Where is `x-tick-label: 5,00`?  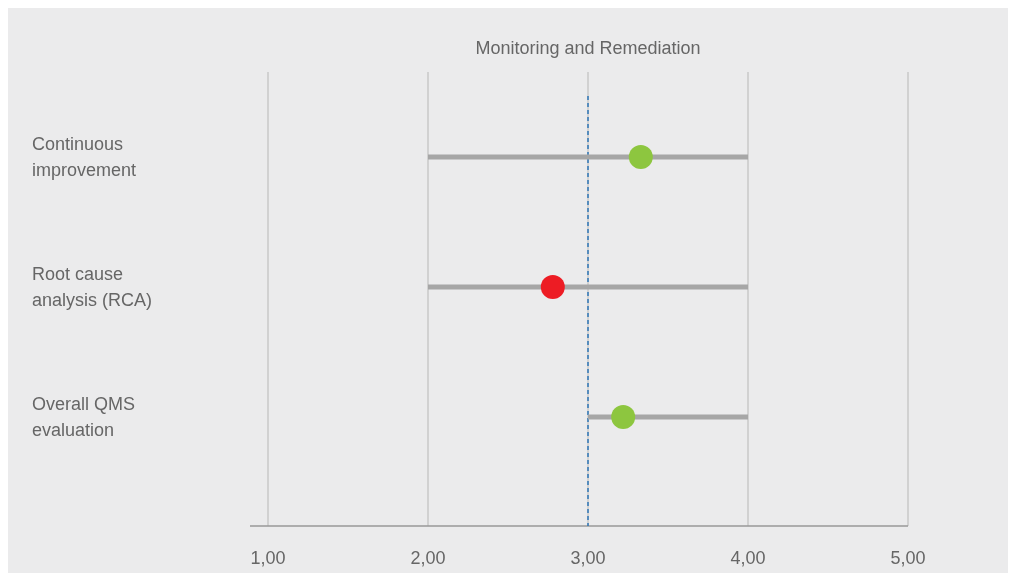
x-tick-label: 5,00 is located at coordinates (908, 558).